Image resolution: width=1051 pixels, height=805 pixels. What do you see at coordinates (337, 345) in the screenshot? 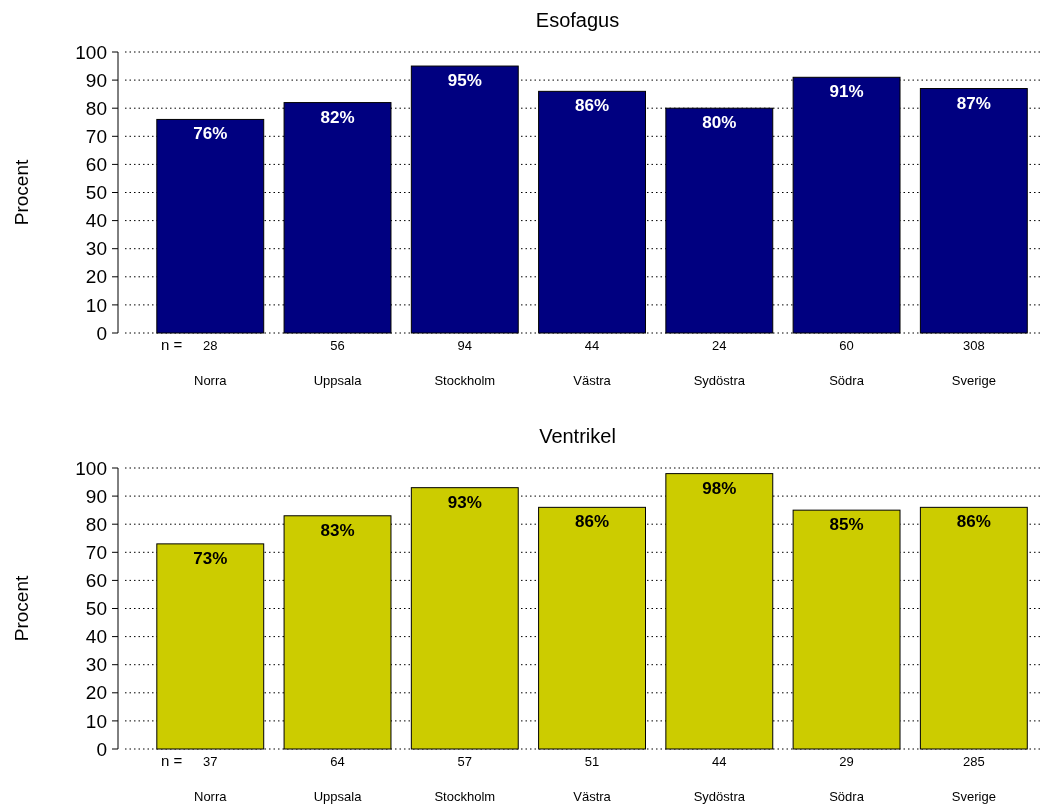
I see `text: 56` at bounding box center [337, 345].